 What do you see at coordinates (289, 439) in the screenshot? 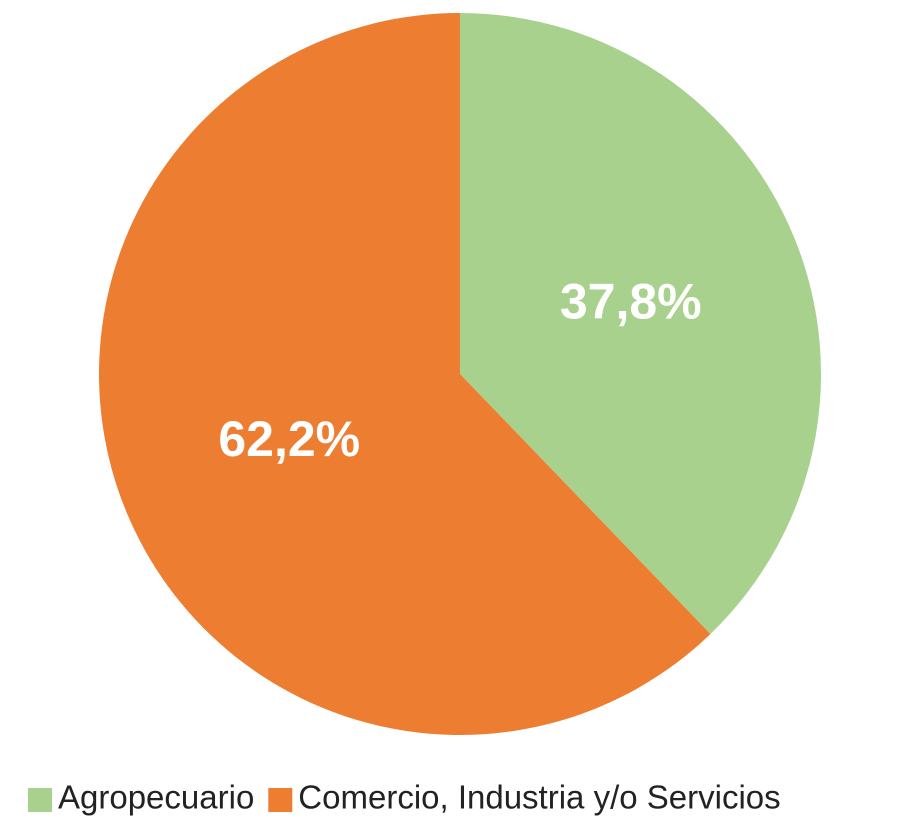
I see `value-label: 62,2%` at bounding box center [289, 439].